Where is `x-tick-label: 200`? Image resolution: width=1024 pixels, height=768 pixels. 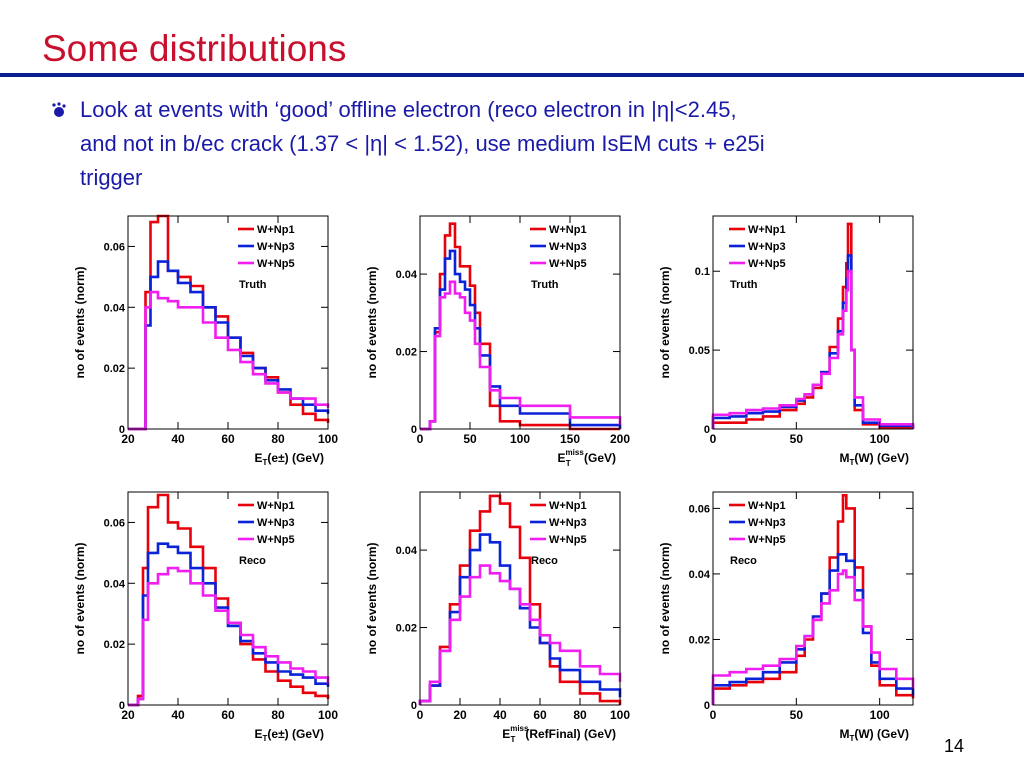
x-tick-label: 200 is located at coordinates (620, 439).